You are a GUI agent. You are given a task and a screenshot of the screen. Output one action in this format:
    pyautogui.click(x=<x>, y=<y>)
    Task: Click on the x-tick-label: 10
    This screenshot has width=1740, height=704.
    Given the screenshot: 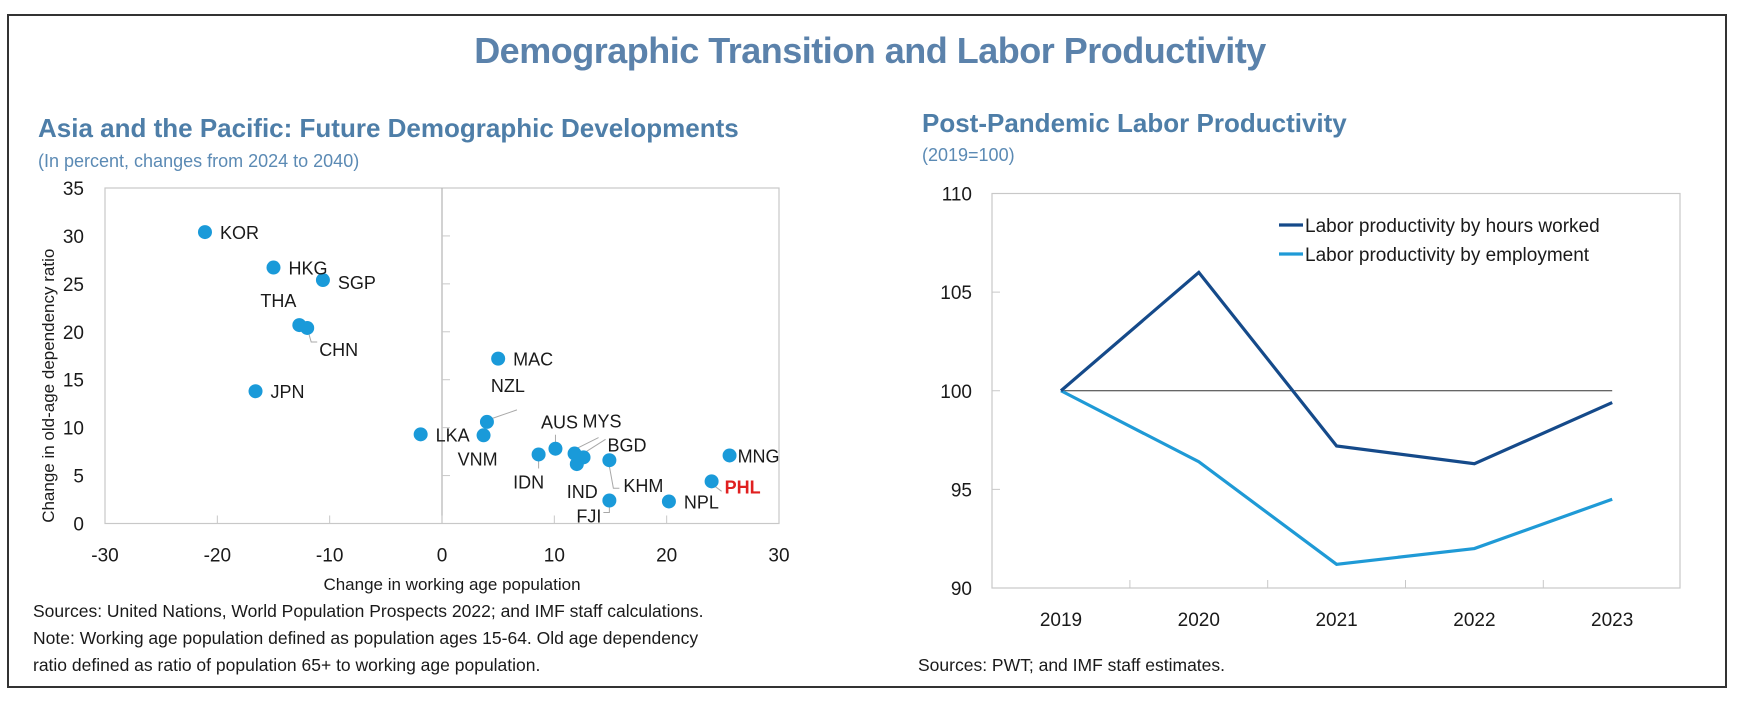 What is the action you would take?
    pyautogui.click(x=554, y=556)
    